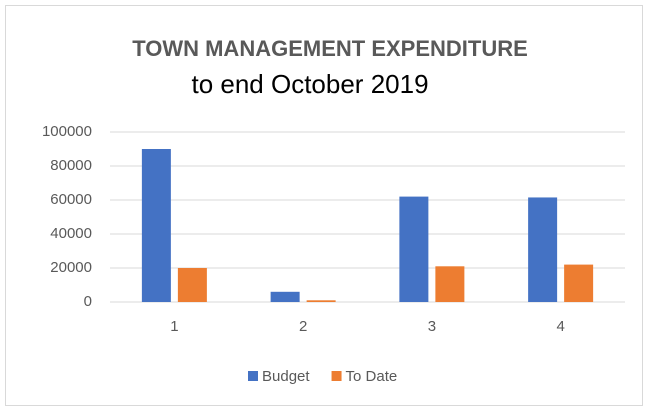 The image size is (648, 411). What do you see at coordinates (67, 131) in the screenshot?
I see `y-tick-label: 100000` at bounding box center [67, 131].